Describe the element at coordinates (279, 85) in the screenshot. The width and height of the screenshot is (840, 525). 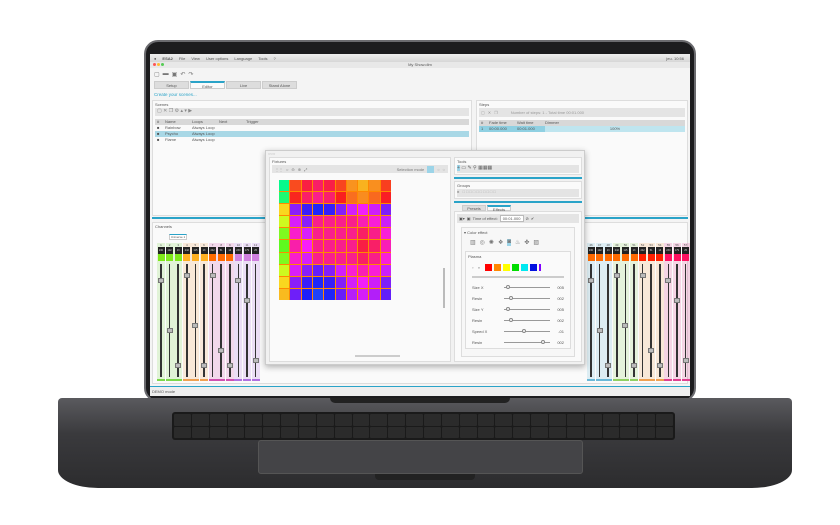
I see `tab-stand-alone: Stand Alone` at that location.